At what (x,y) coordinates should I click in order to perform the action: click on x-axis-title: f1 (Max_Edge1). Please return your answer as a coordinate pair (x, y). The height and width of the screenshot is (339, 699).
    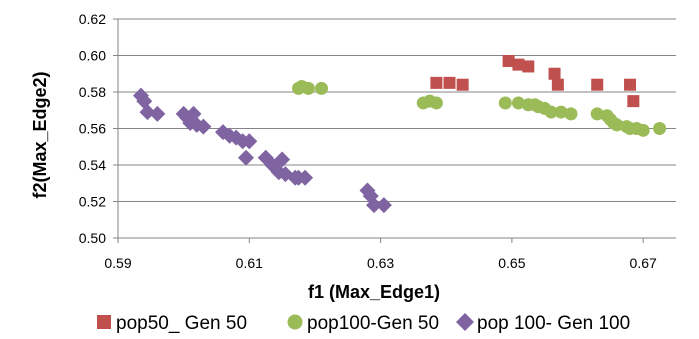
    Looking at the image, I should click on (374, 292).